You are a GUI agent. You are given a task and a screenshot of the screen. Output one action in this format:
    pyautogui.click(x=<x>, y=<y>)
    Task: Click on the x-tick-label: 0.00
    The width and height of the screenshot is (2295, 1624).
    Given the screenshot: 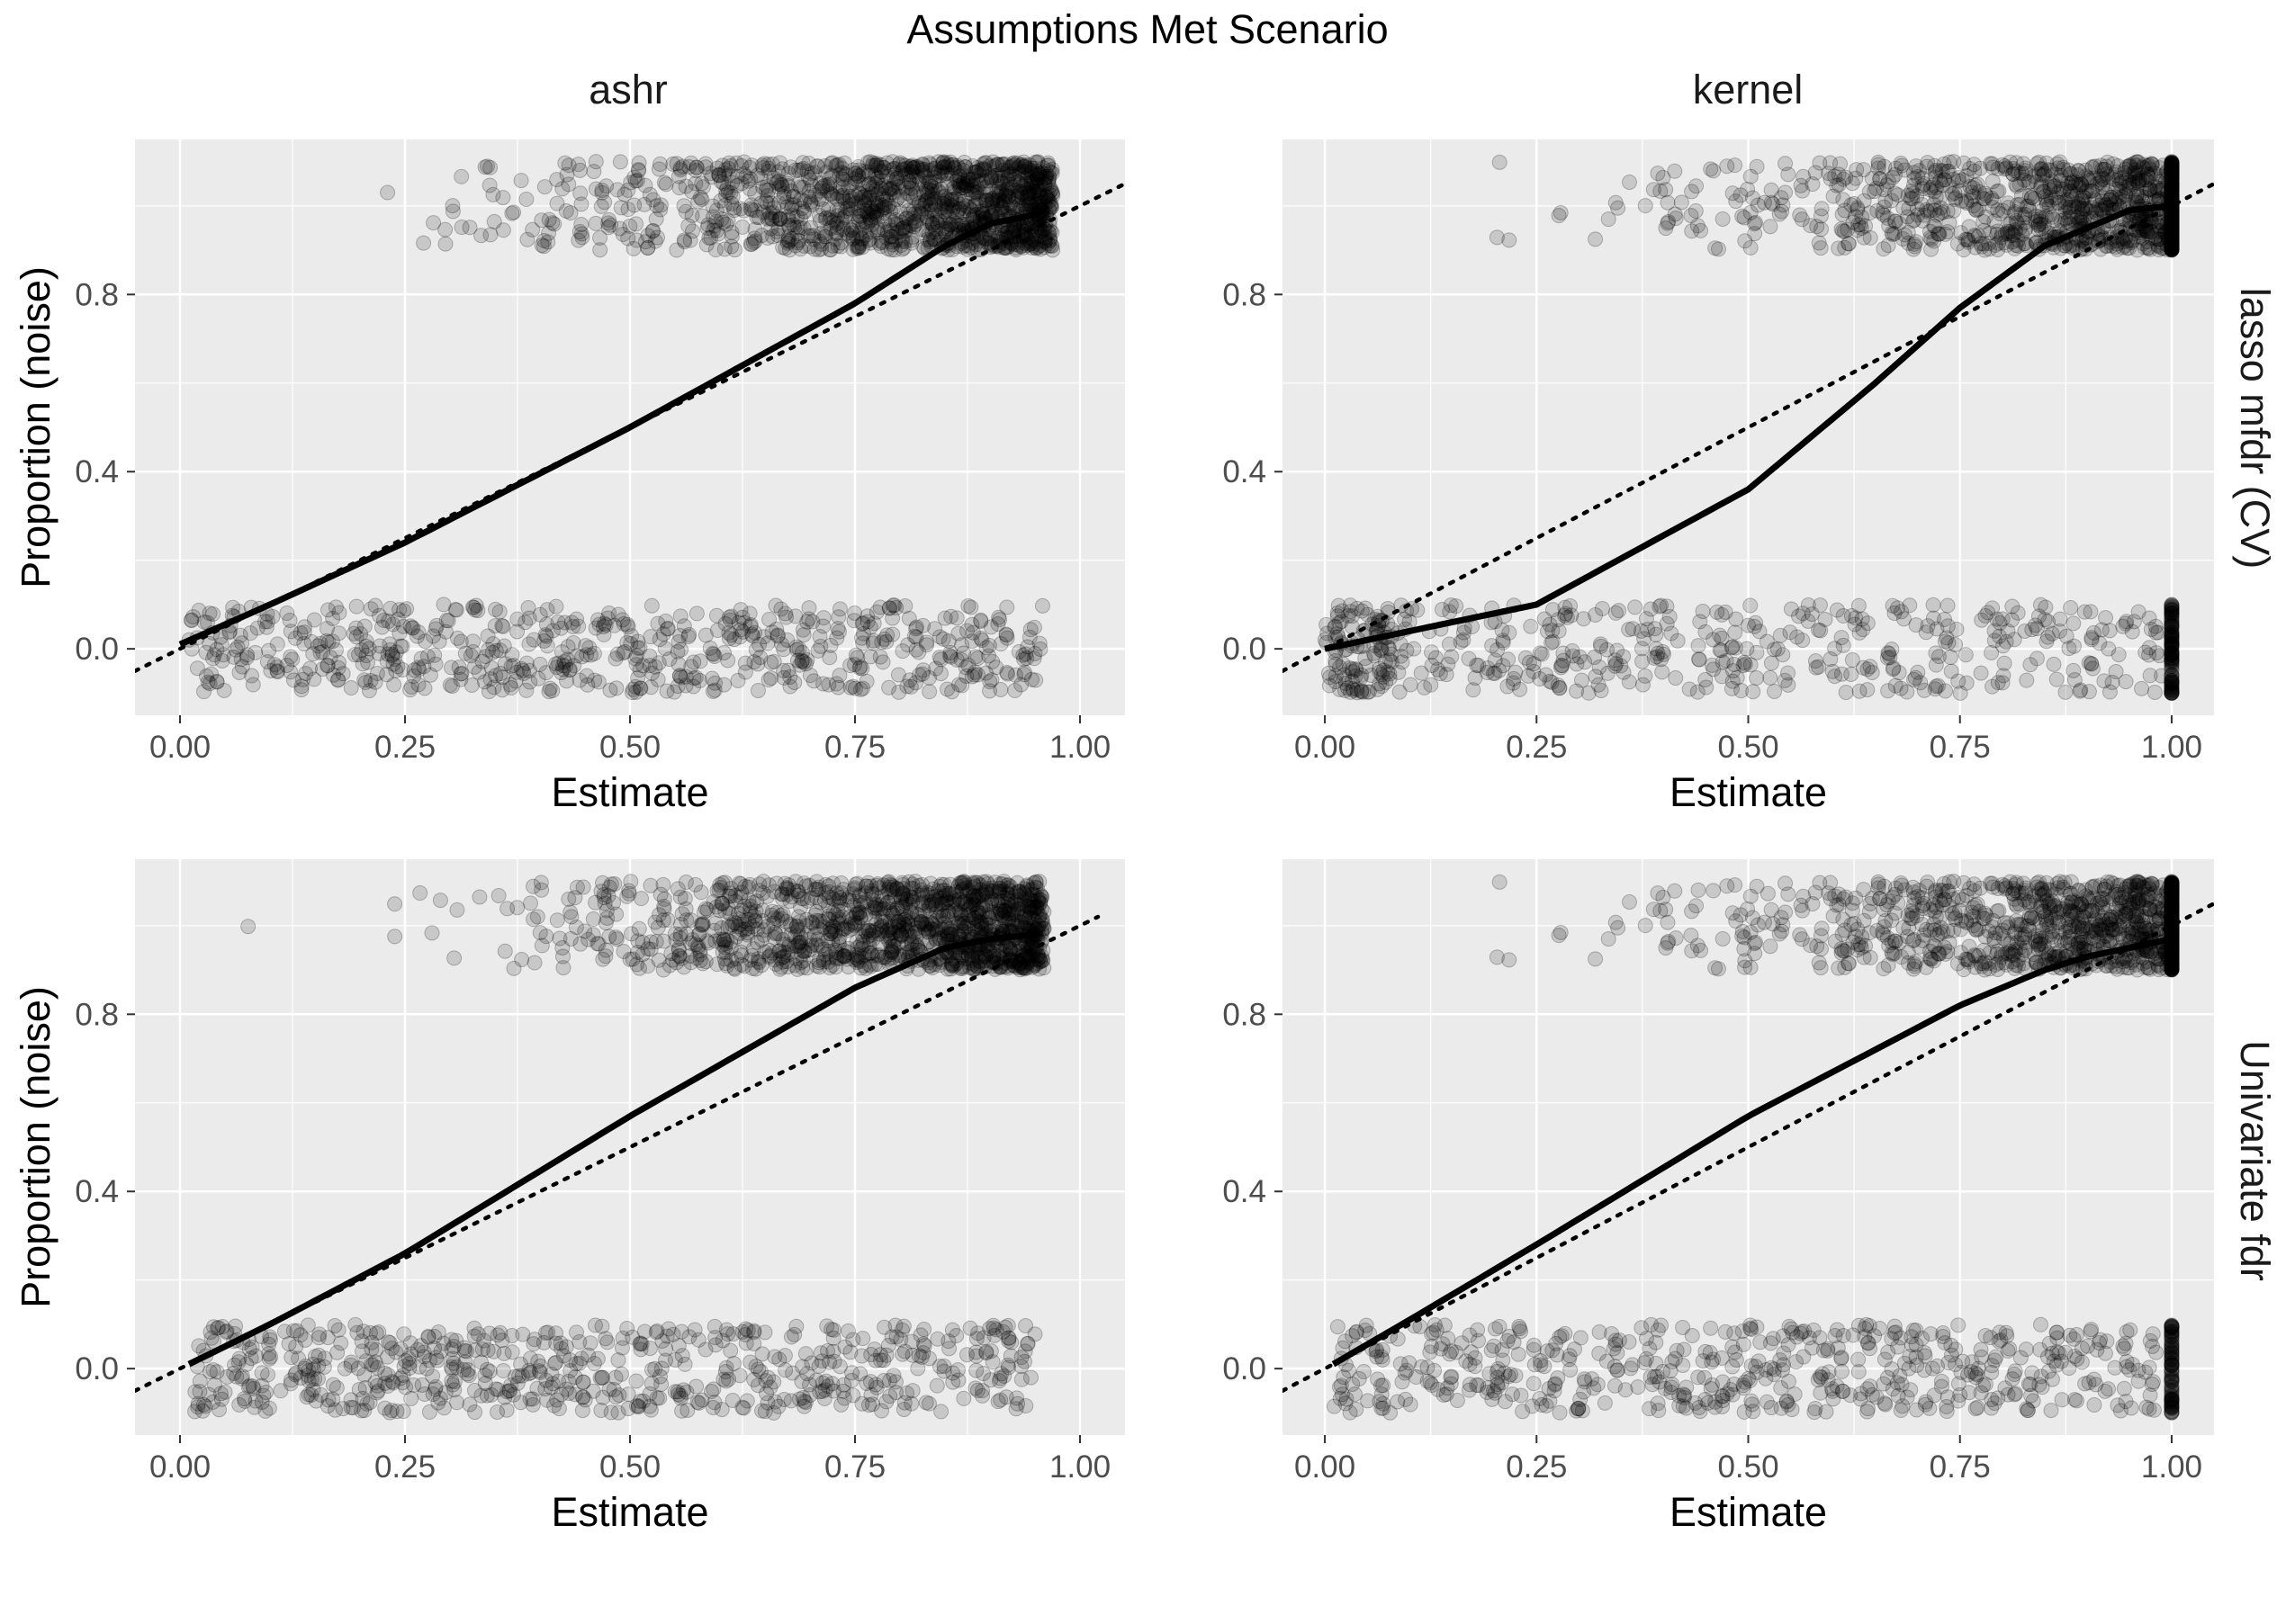 What is the action you would take?
    pyautogui.click(x=1324, y=747)
    